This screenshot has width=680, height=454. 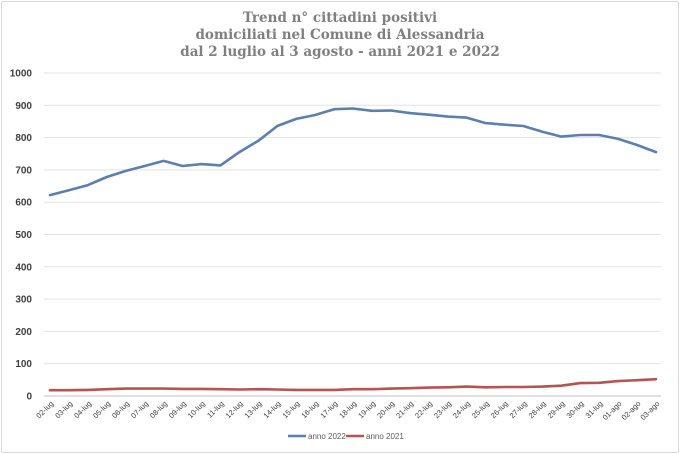 I want to click on y-tick-label: 1000, so click(x=21, y=74).